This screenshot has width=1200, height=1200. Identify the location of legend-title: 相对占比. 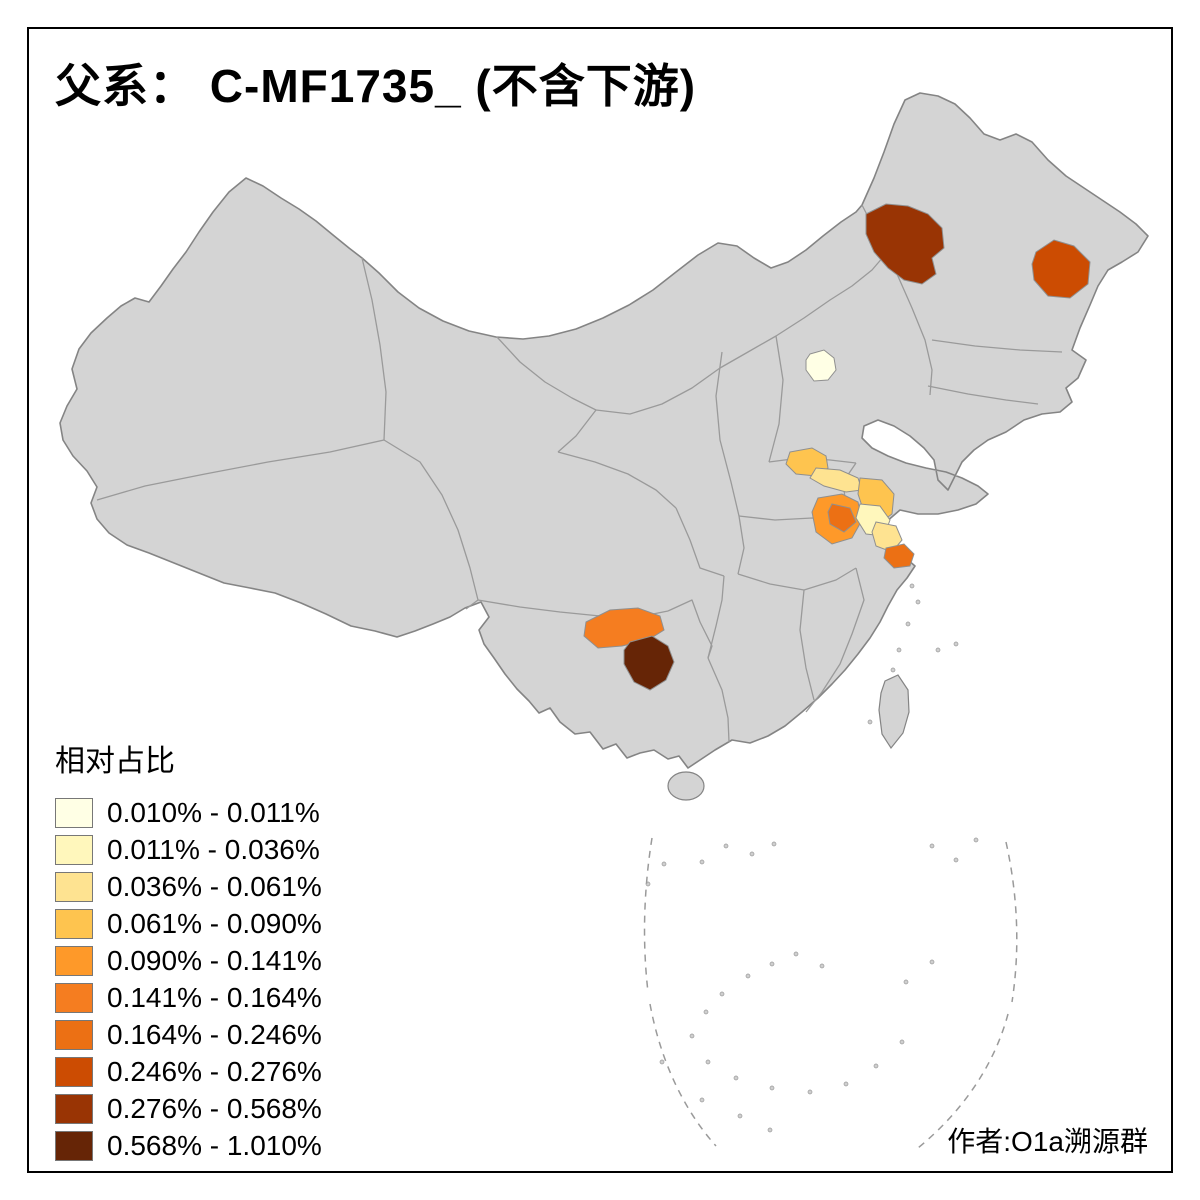
(115, 761).